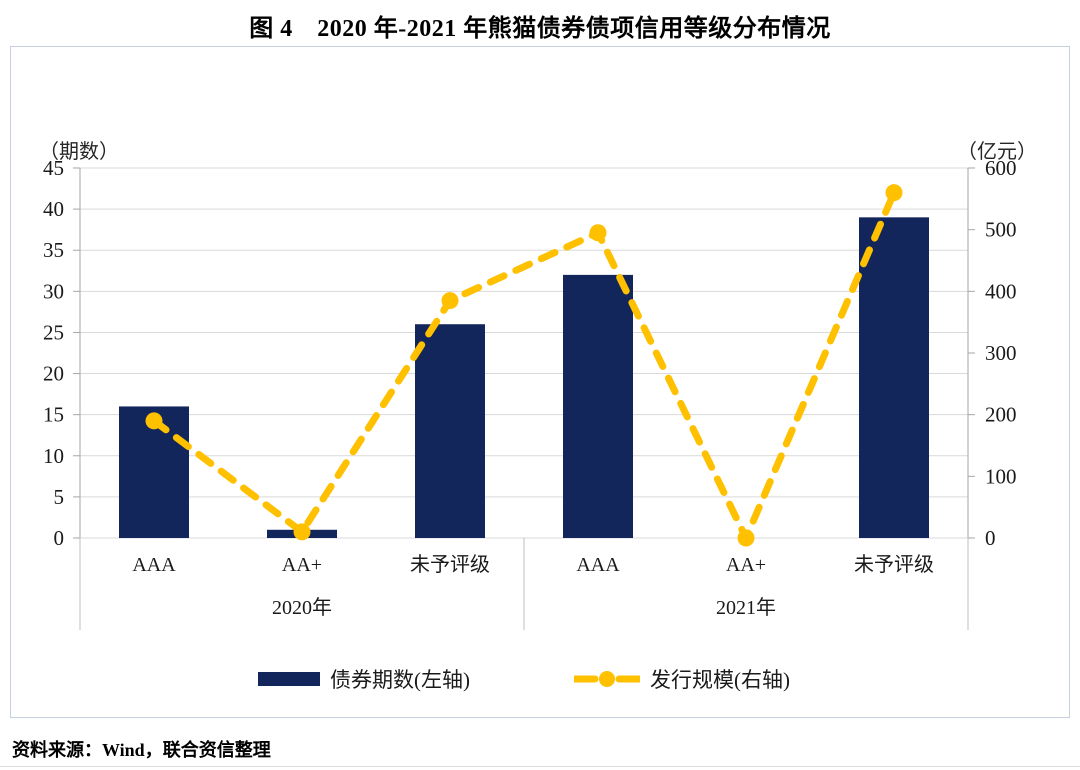  Describe the element at coordinates (53, 374) in the screenshot. I see `left-axis-tick-label: 20` at that location.